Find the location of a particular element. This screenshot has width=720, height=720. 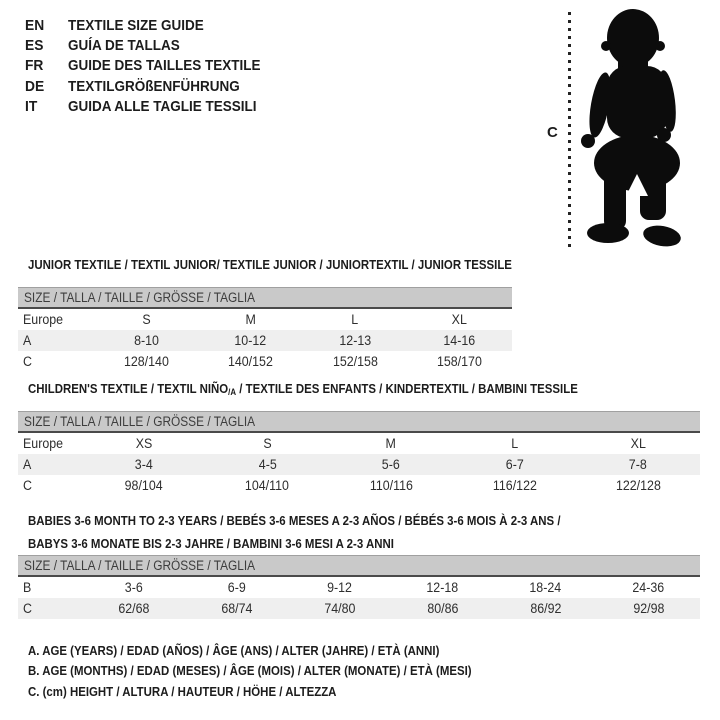

height-cell: 158/170 is located at coordinates (460, 361).